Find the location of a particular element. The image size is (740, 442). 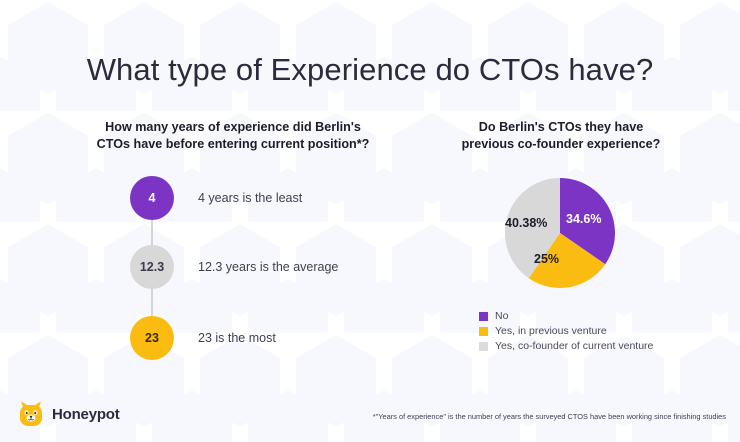

stat-description: 23 is the most is located at coordinates (237, 338).